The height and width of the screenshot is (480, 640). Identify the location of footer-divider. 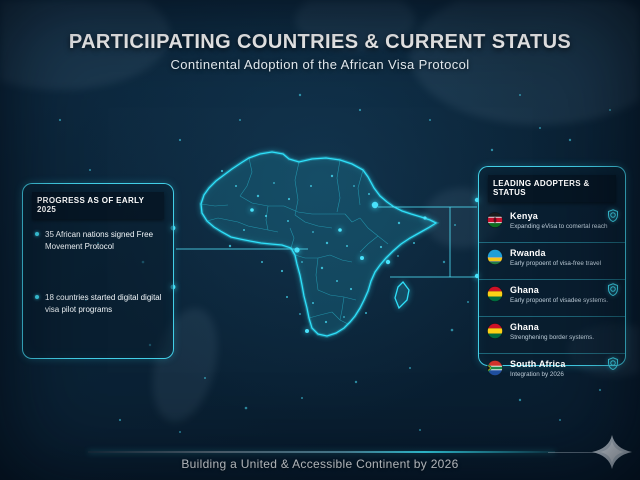
(321, 452).